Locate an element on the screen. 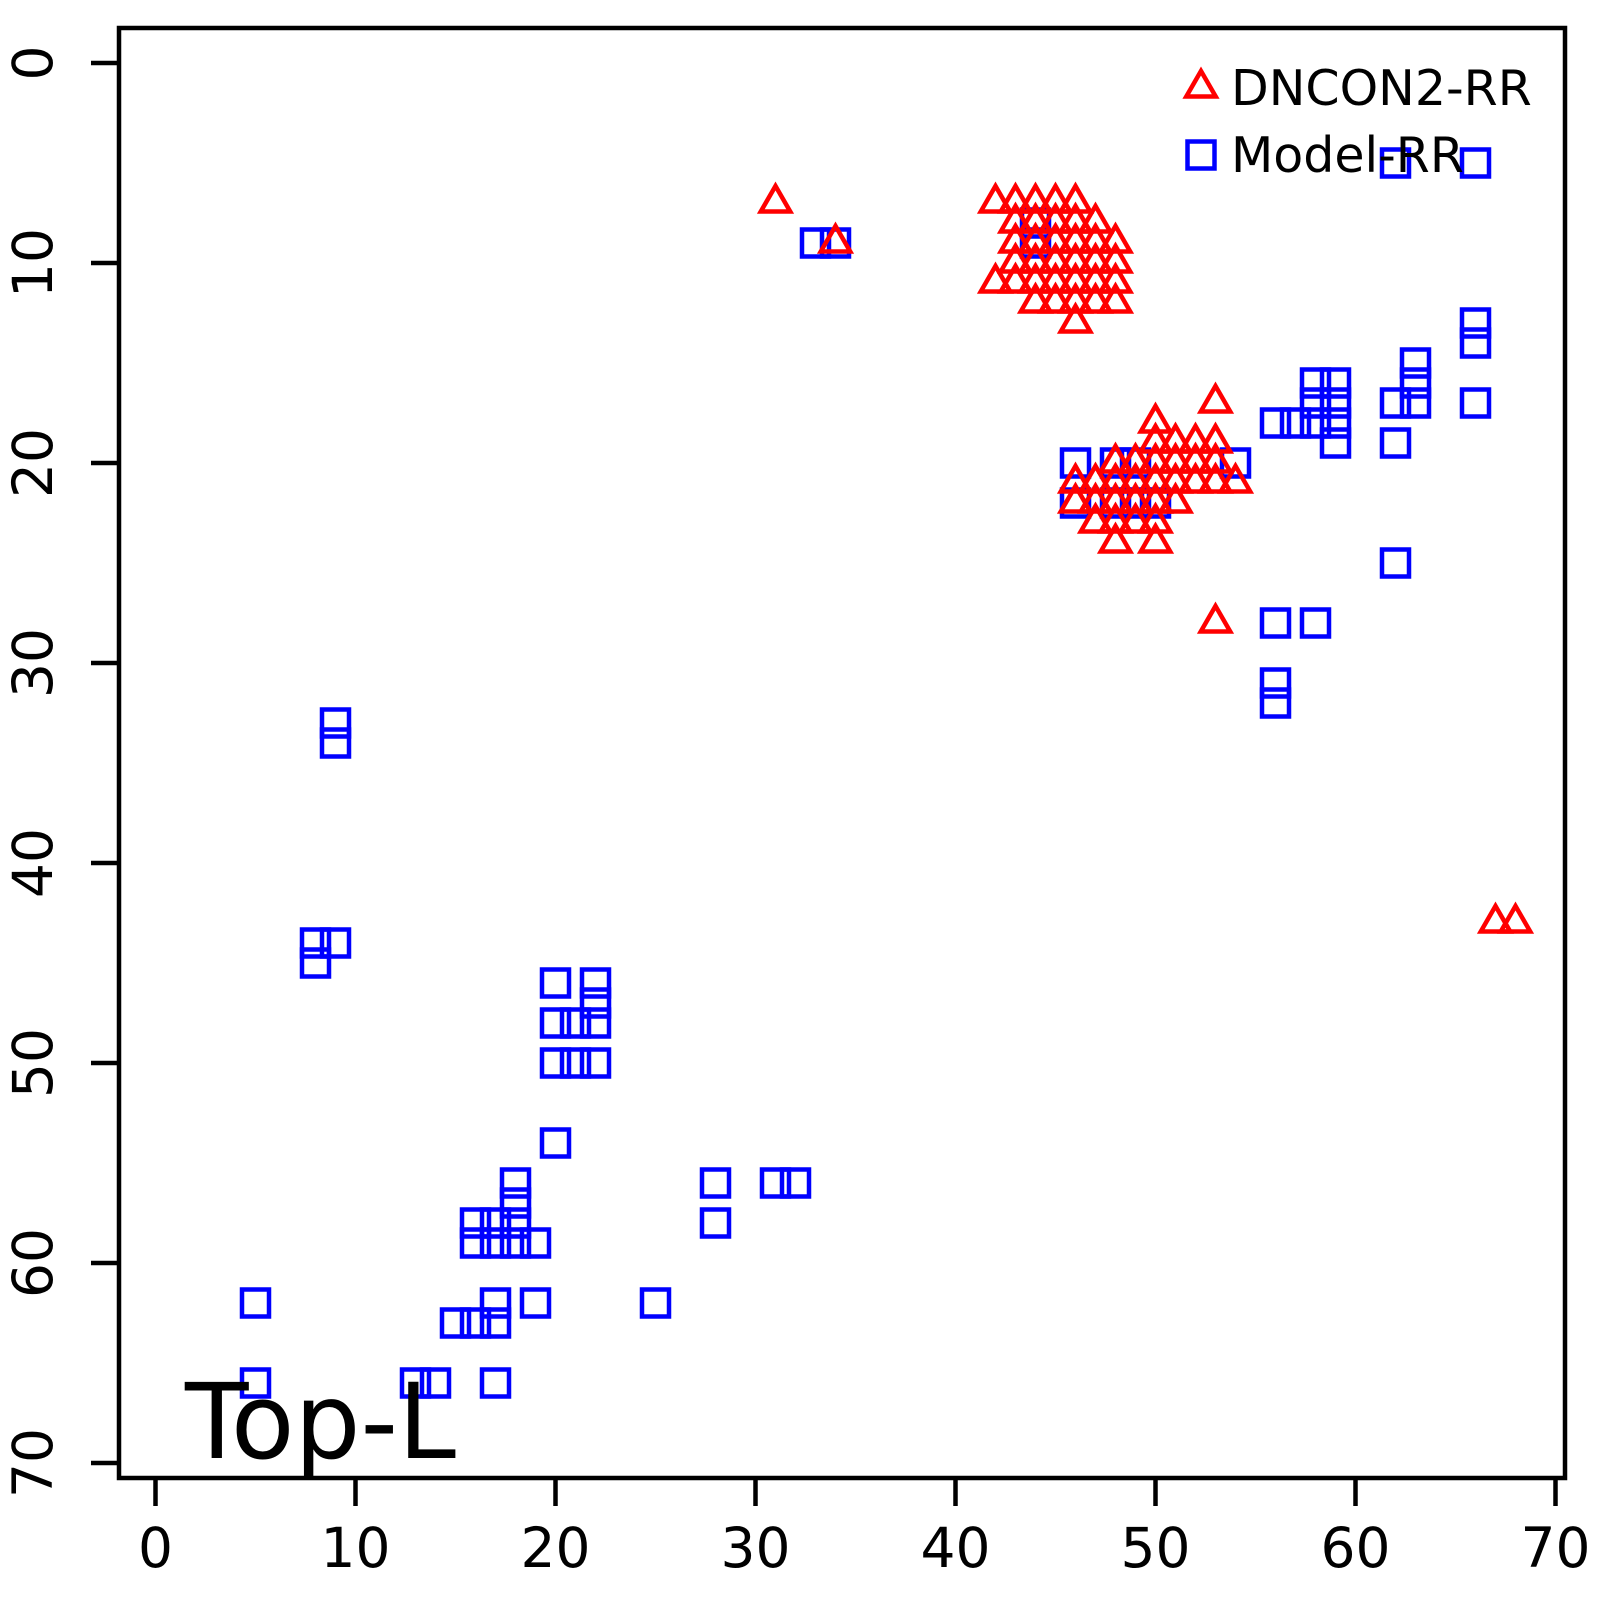 The width and height of the screenshot is (1600, 1604). x-tick-label: 10 is located at coordinates (356, 1548).